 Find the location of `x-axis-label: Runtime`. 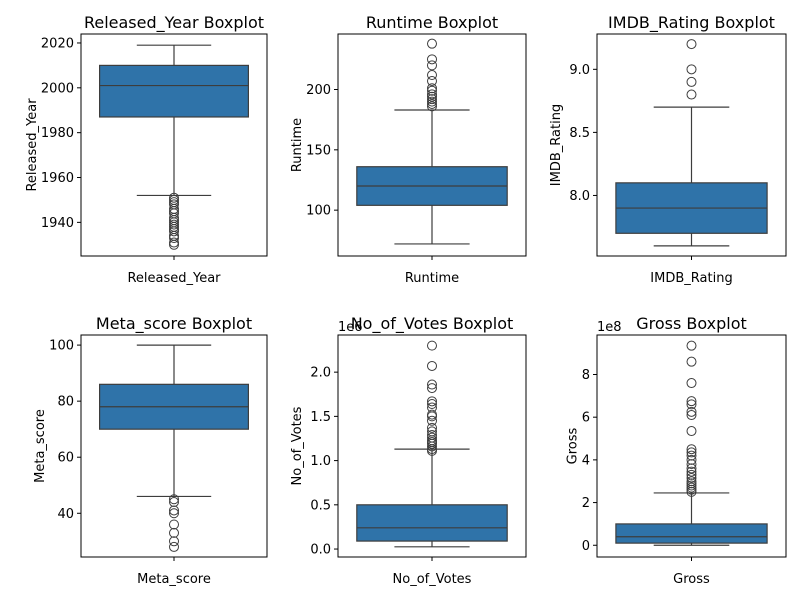

x-axis-label: Runtime is located at coordinates (432, 278).